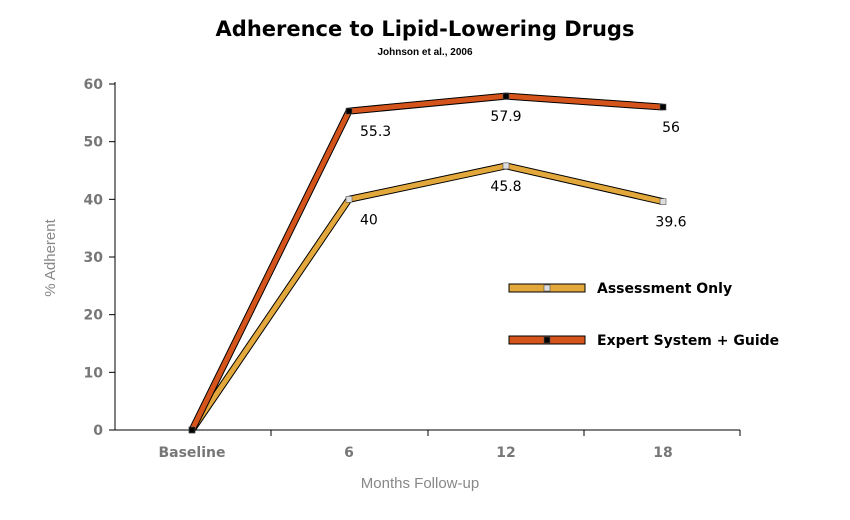 This screenshot has width=850, height=520. Describe the element at coordinates (369, 220) in the screenshot. I see `data-label: 40` at that location.